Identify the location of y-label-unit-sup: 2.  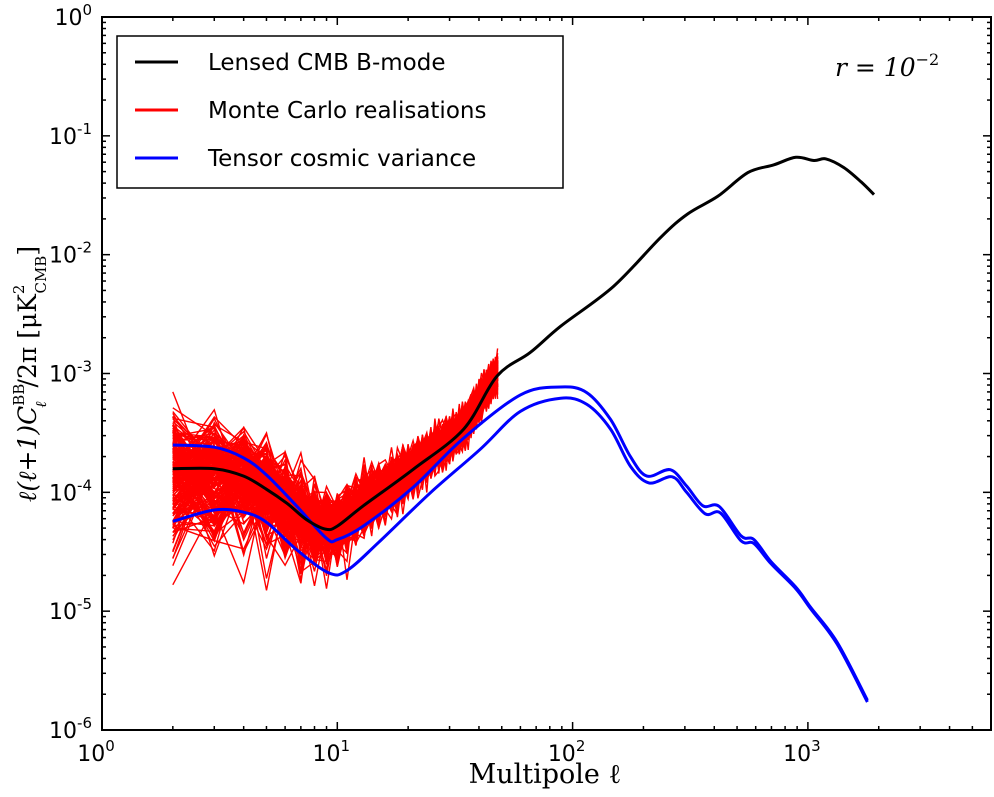
(19, 290).